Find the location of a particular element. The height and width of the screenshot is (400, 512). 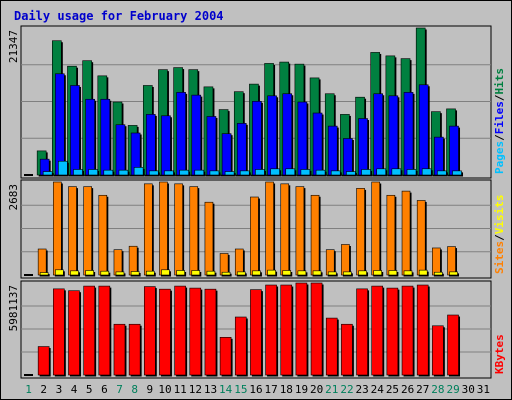

x-tick-label: 5 is located at coordinates (89, 389).